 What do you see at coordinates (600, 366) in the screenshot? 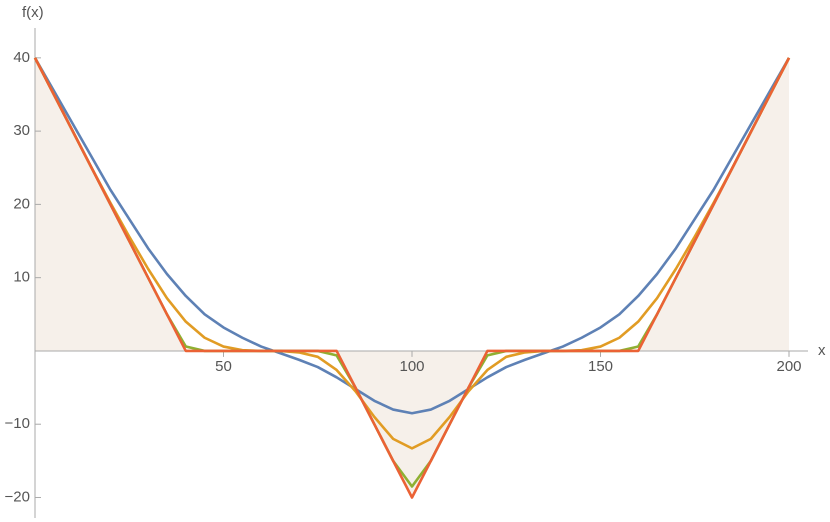
I see `x-tick-label: 150` at bounding box center [600, 366].